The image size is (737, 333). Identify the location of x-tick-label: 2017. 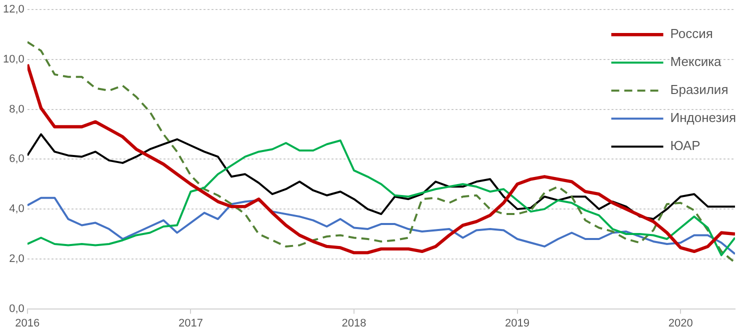
(190, 323).